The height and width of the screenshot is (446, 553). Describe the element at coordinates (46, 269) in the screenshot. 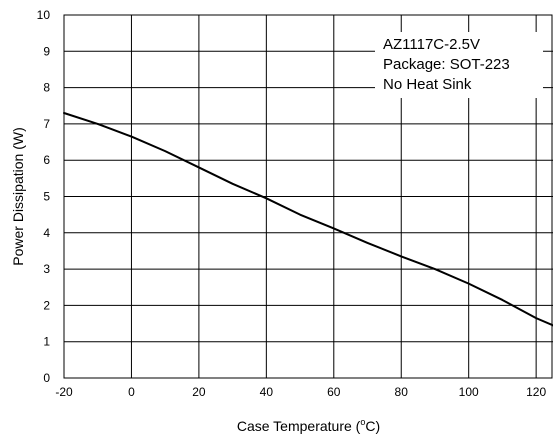

I see `y-tick-label: 3` at that location.